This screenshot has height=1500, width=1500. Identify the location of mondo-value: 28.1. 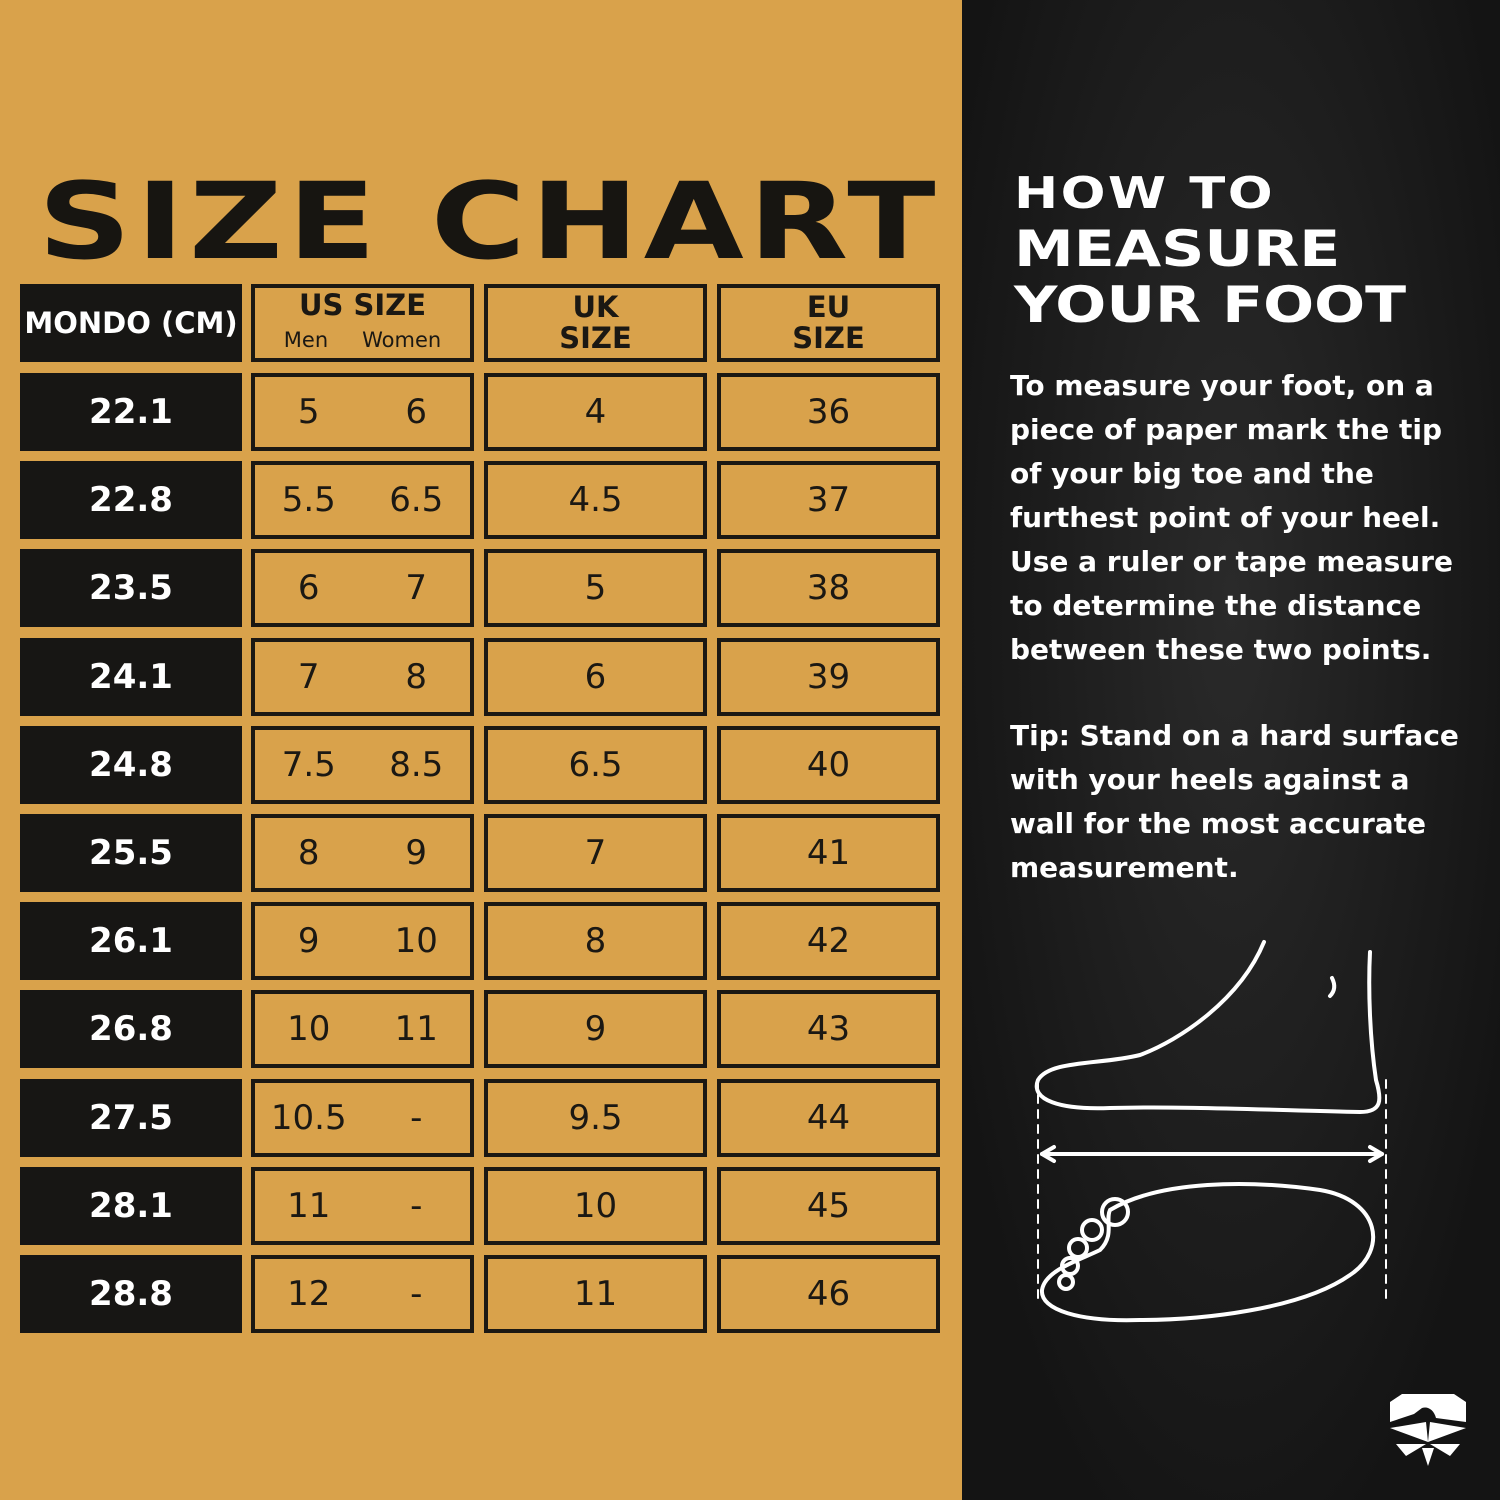
(131, 1205).